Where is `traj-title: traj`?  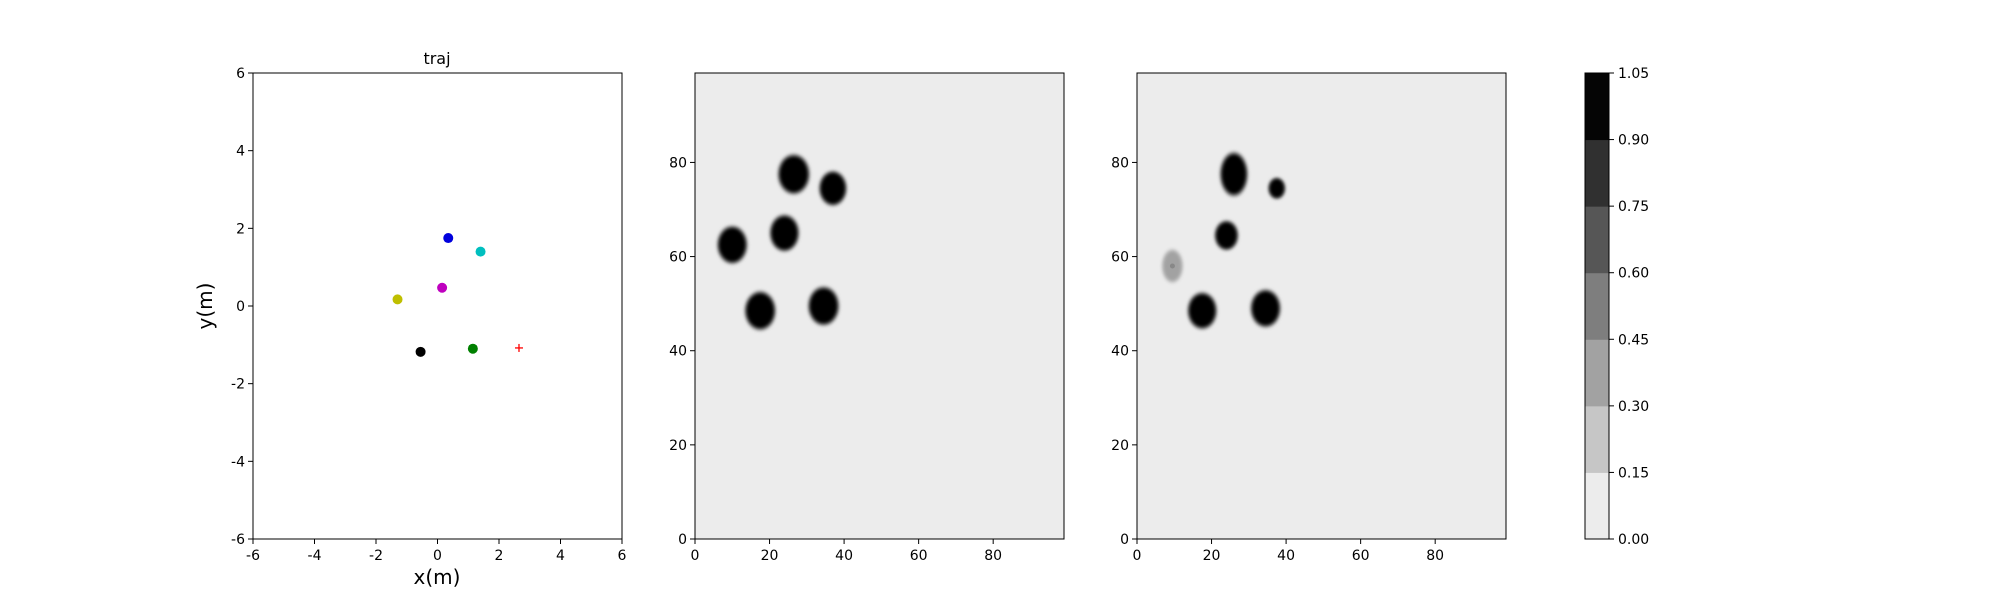
traj-title: traj is located at coordinates (436, 58).